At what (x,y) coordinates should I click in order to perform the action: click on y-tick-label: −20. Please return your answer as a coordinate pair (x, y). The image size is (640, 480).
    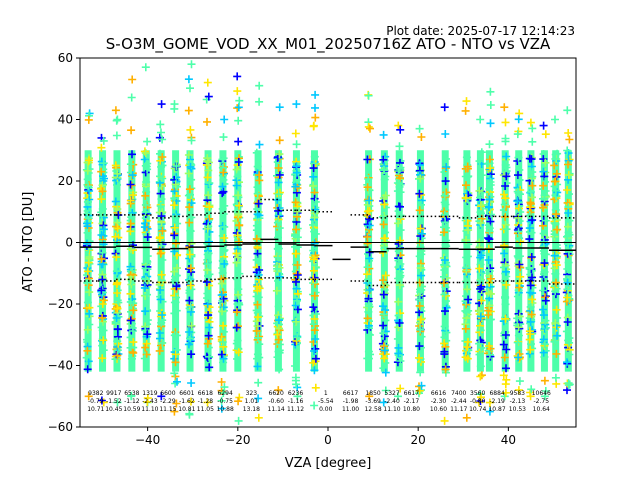
    Looking at the image, I should click on (60, 304).